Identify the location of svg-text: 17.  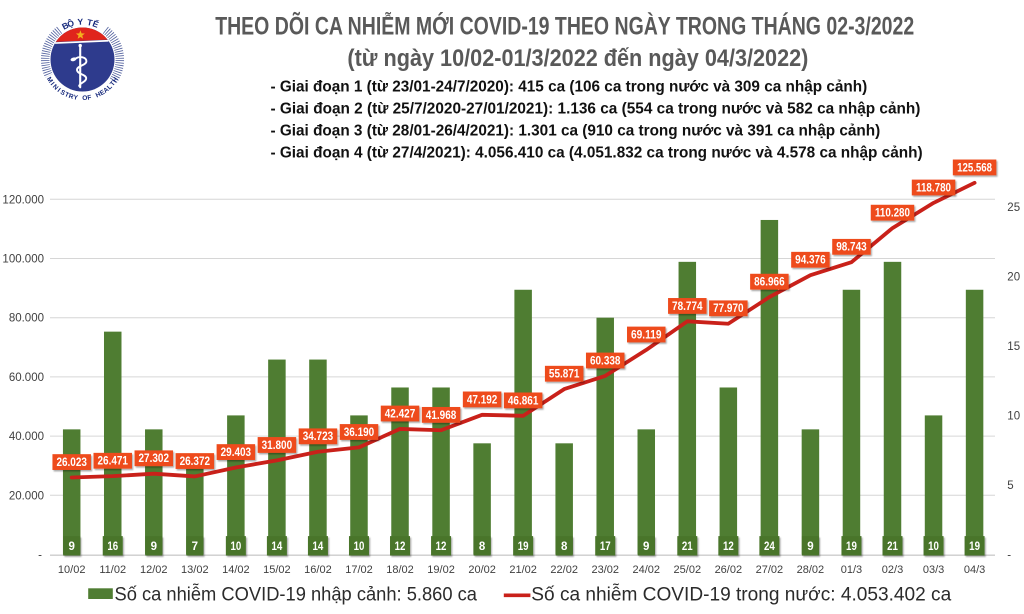
(605, 547).